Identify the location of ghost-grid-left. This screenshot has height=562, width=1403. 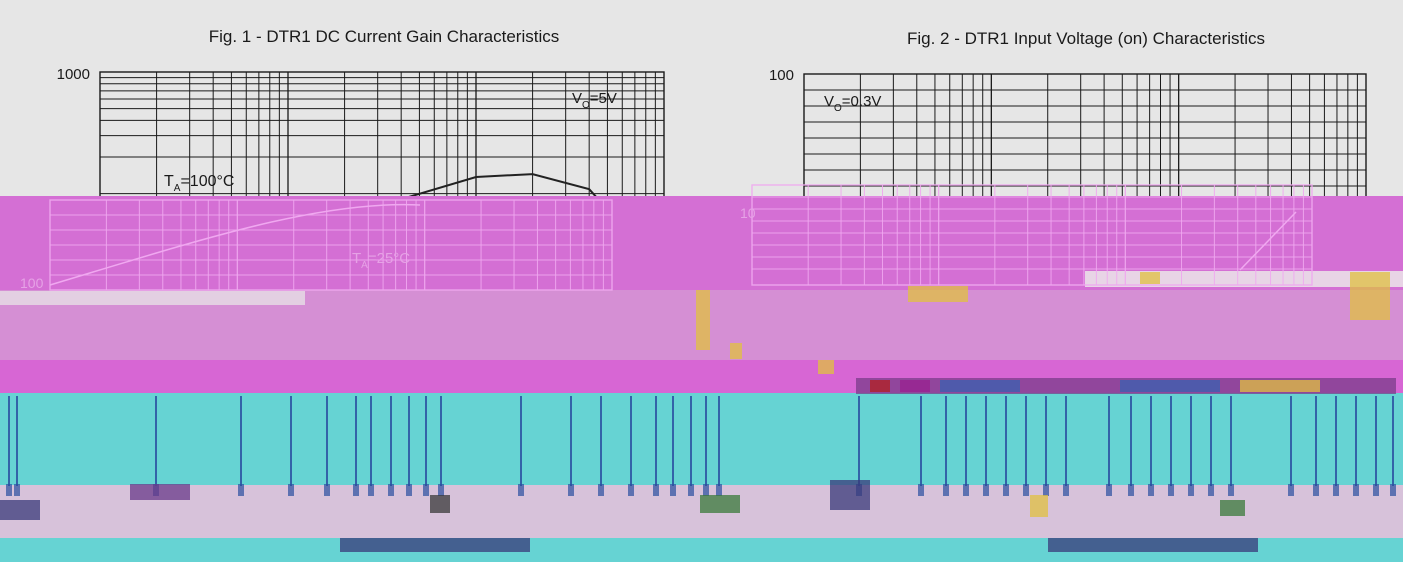
(331, 245).